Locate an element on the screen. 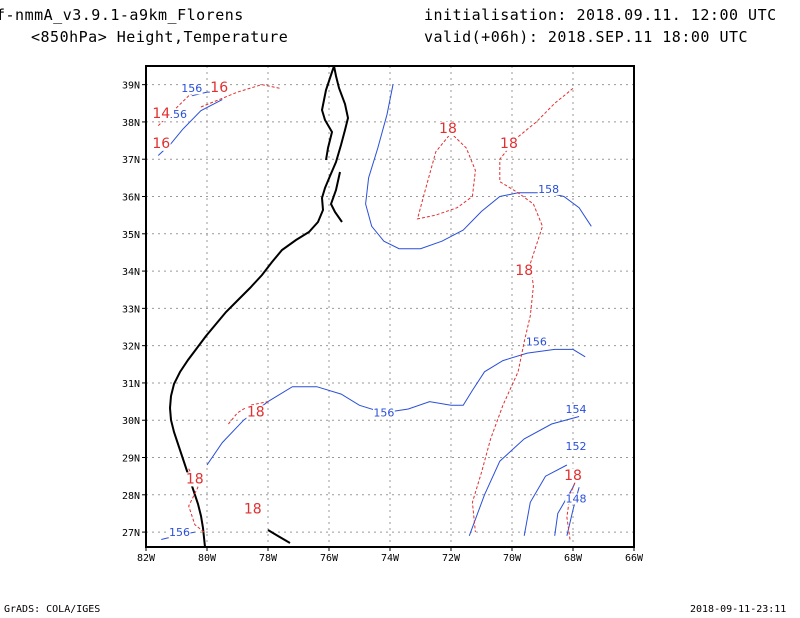  height-contour-label: 158 is located at coordinates (548, 189).